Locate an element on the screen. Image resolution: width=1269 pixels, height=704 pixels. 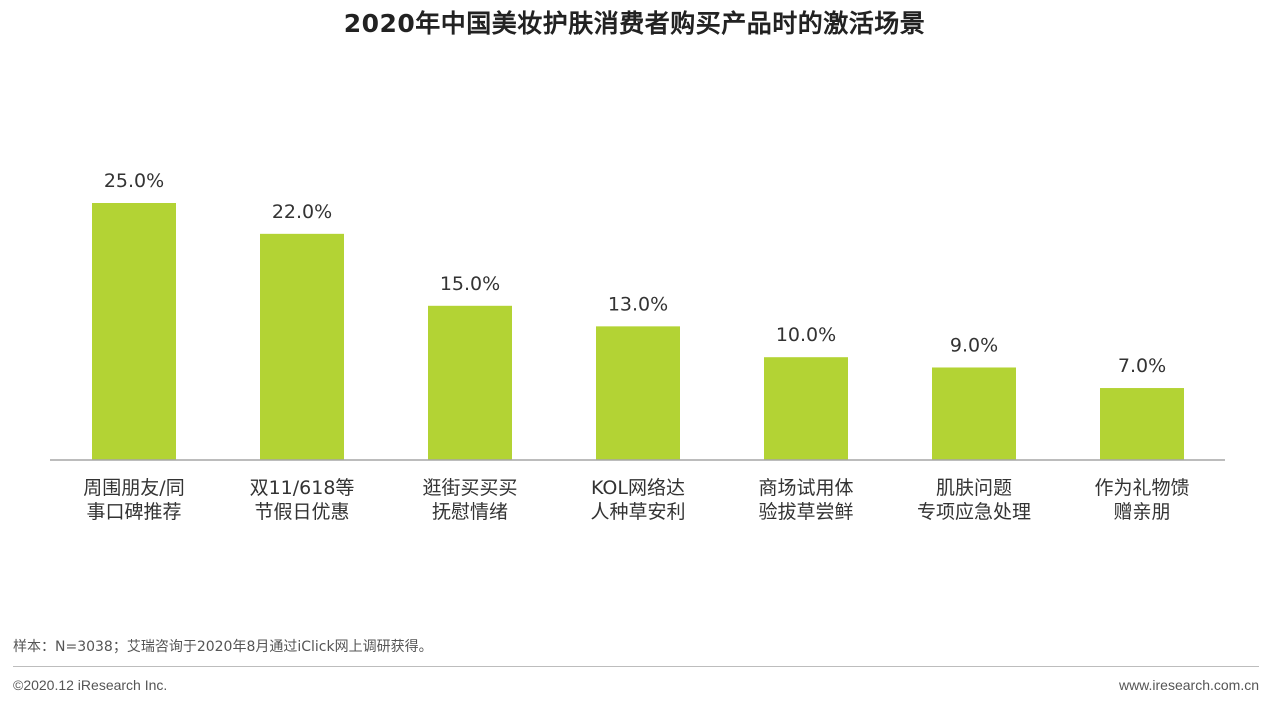
copyright-text: ©2020.12 iResearch Inc. is located at coordinates (90, 685).